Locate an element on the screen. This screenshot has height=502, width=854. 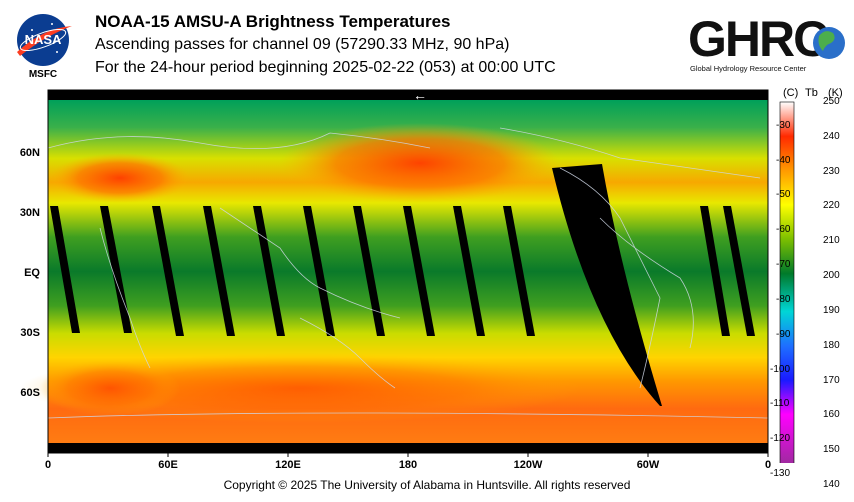
colorbar-kelvin-label: 180 is located at coordinates (831, 345).